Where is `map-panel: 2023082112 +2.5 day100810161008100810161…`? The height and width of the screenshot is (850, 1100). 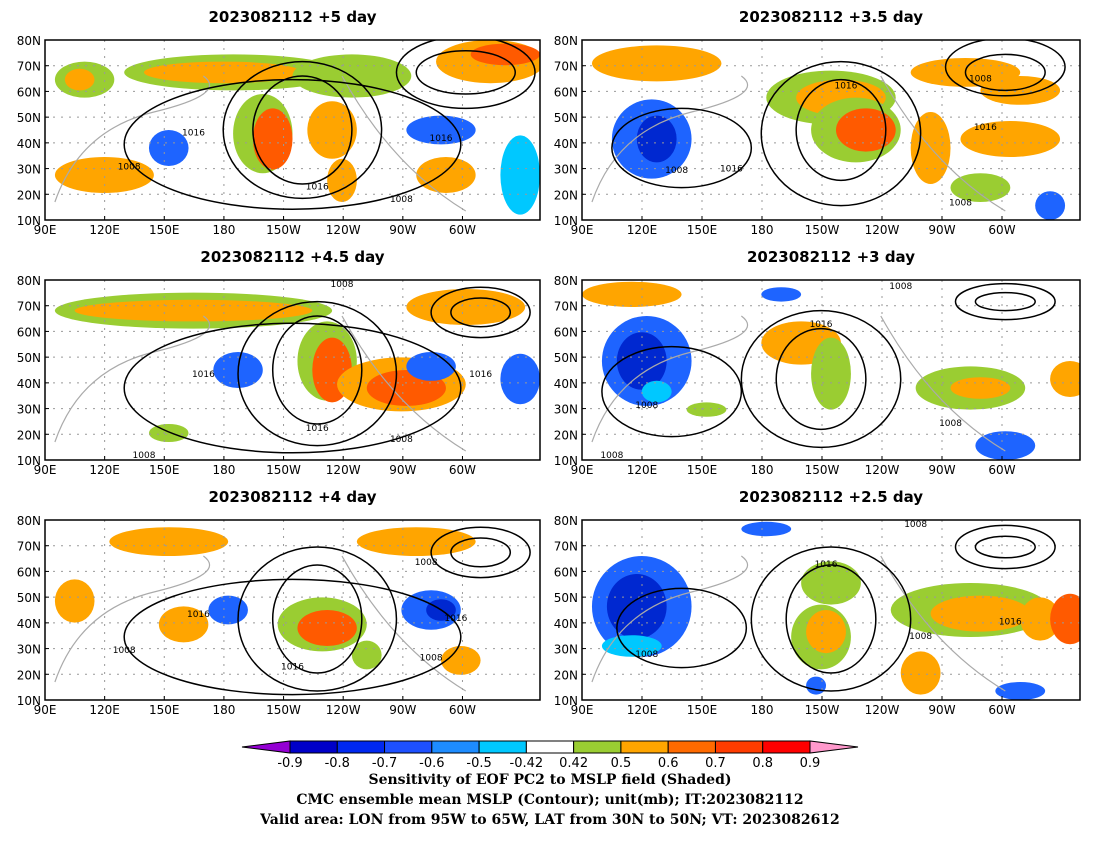
map-panel: 2023082112 +2.5 day100810161008100810161… is located at coordinates (817, 602).